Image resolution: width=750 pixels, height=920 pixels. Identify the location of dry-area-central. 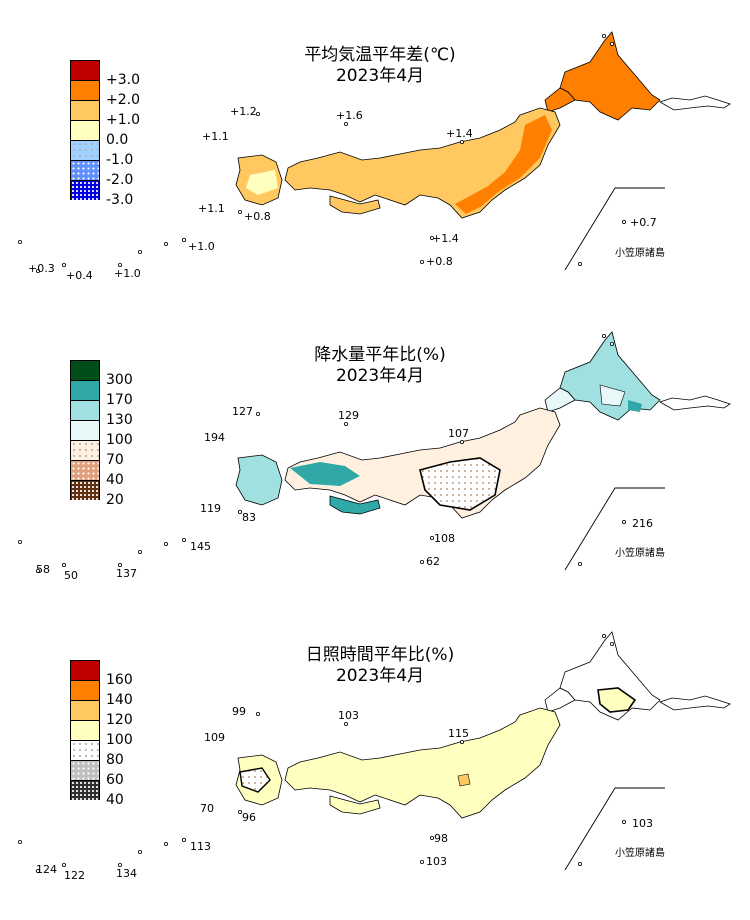
(460, 484).